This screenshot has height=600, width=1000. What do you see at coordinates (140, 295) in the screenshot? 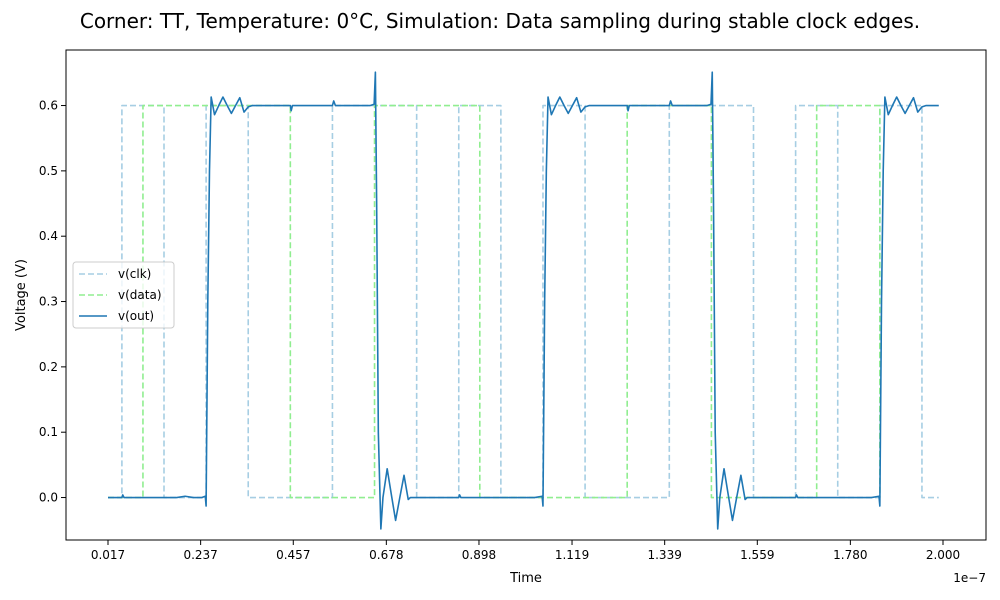
I see `legend-label: v(data)` at bounding box center [140, 295].